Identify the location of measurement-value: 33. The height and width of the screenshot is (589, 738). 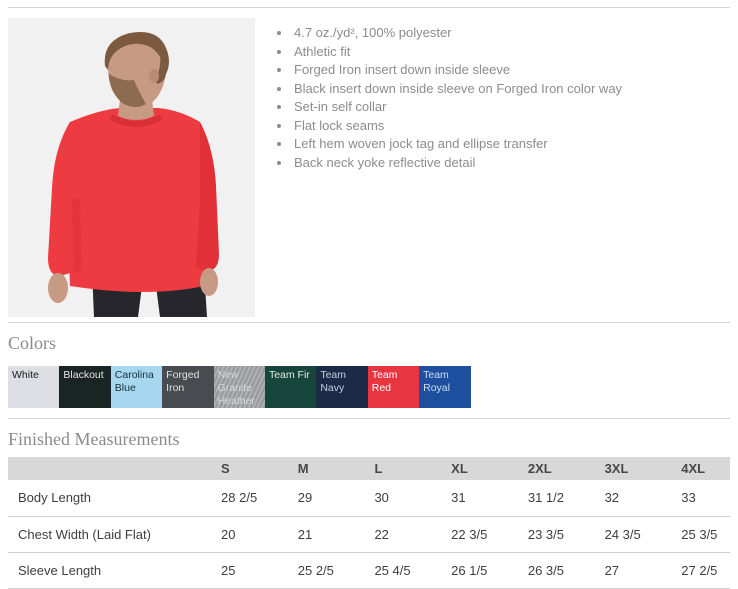
(688, 498).